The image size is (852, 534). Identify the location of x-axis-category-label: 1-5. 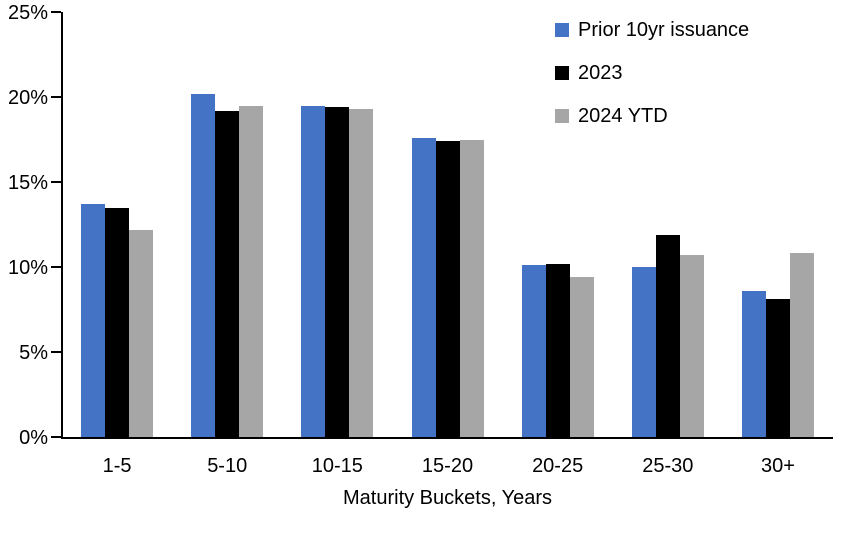
(117, 466).